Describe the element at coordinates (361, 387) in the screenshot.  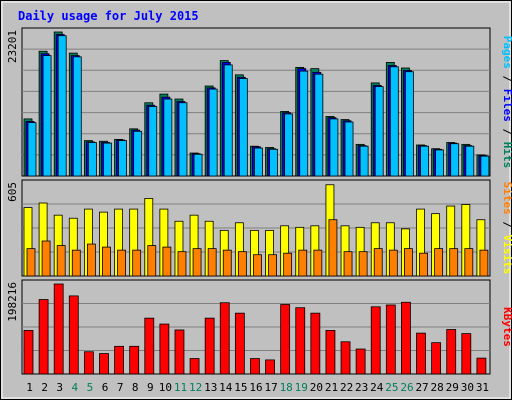
I see `x-tick-label-23: 23` at that location.